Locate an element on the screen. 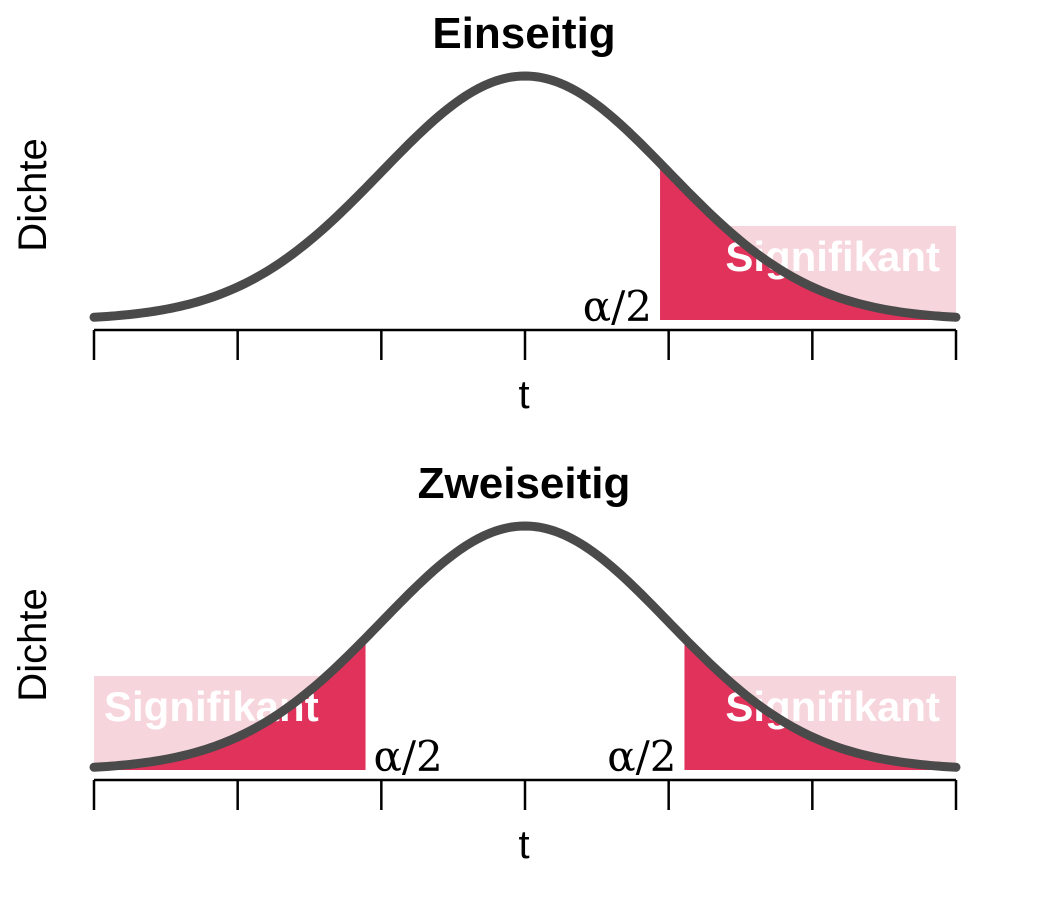  y-axis-label-one-sided: Dichte is located at coordinates (33, 194).